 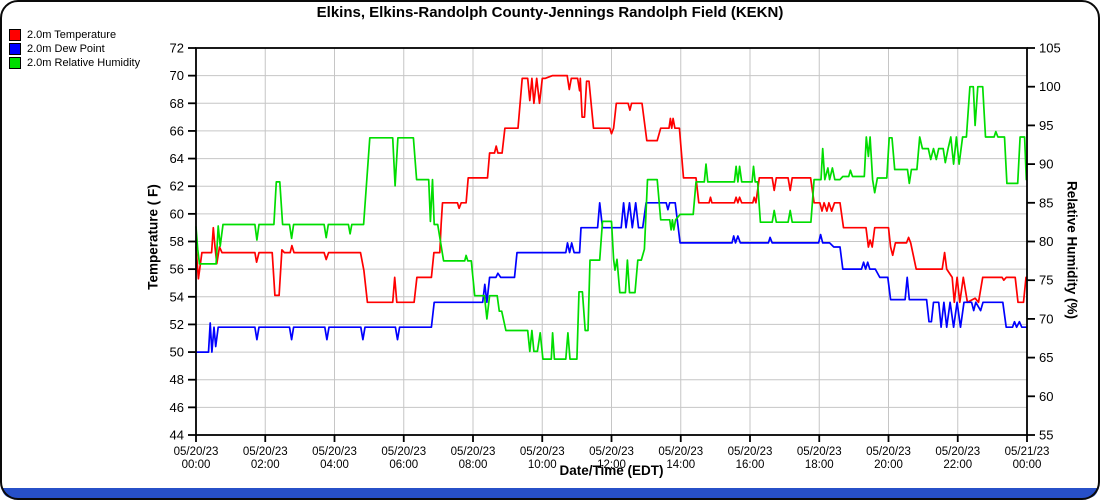 I want to click on y-left-tick-label: 52, so click(x=177, y=324).